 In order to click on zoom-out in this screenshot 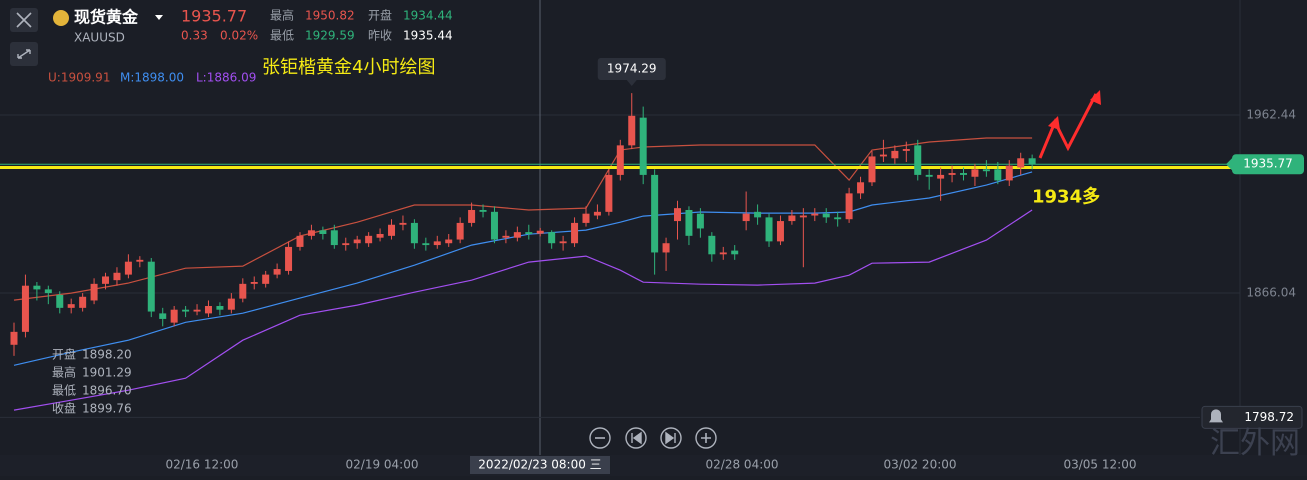, I will do `click(600, 438)`.